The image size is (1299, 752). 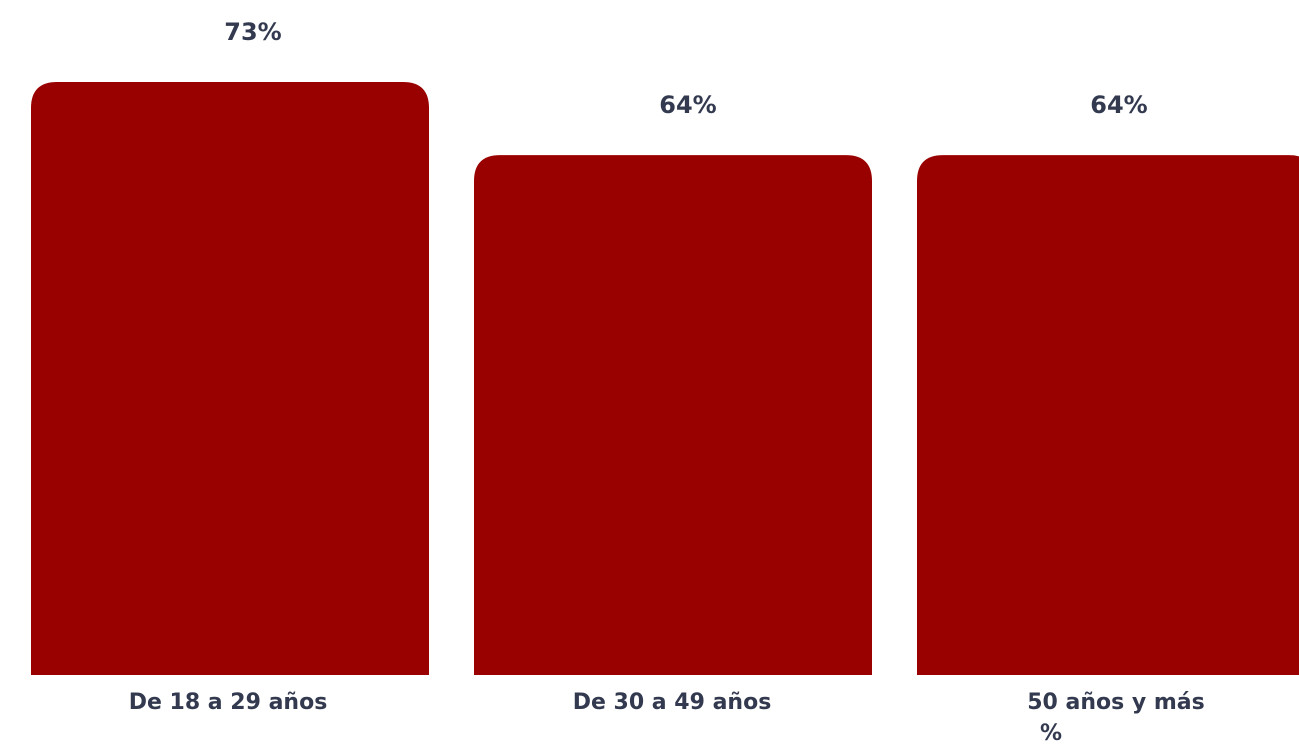 I want to click on value-label-3: 64%, so click(x=1118, y=105).